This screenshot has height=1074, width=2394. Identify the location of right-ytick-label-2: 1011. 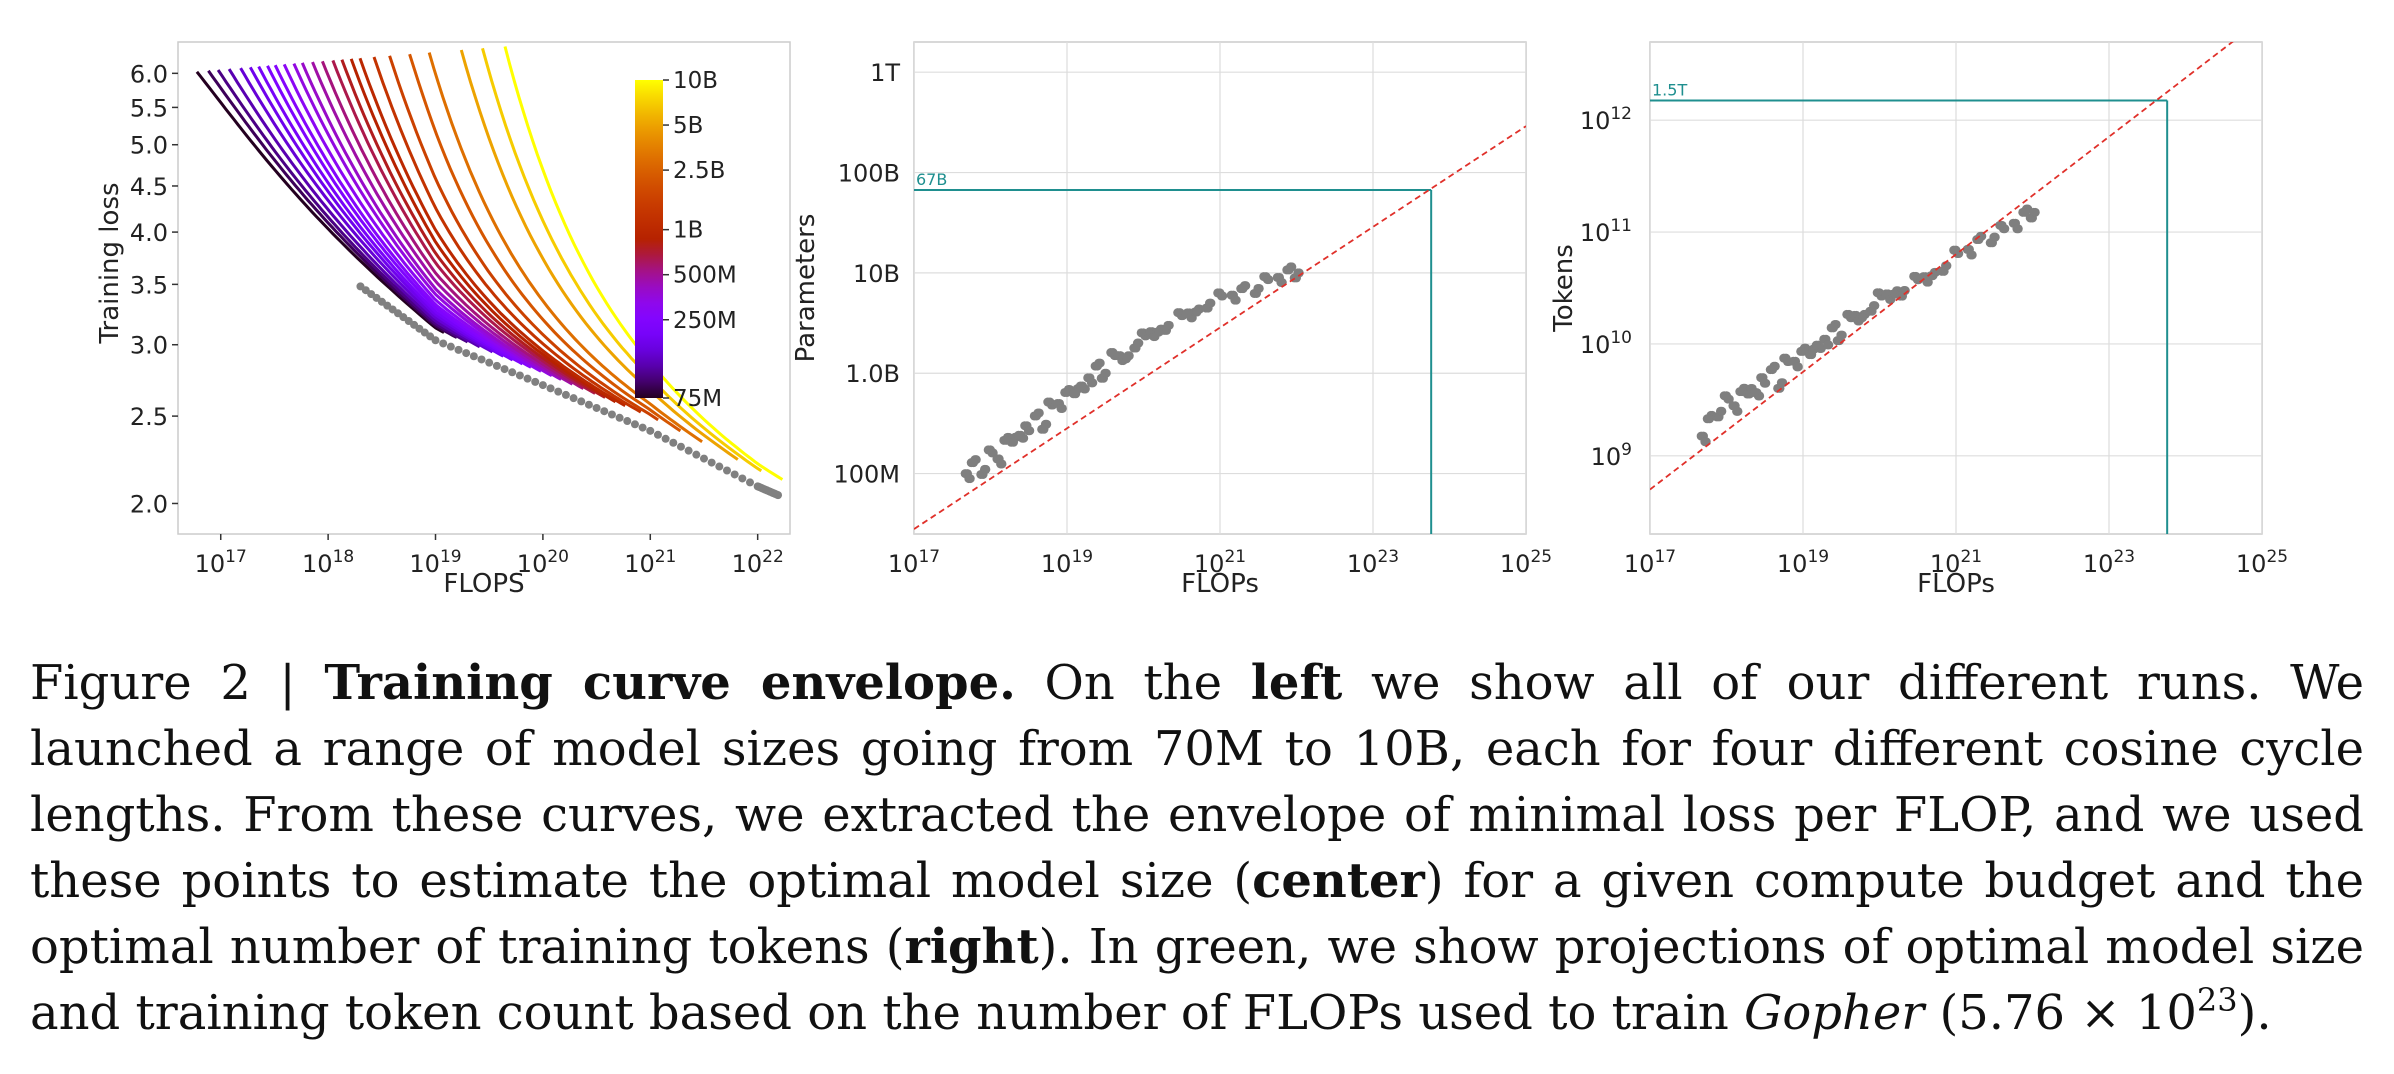
(1606, 231).